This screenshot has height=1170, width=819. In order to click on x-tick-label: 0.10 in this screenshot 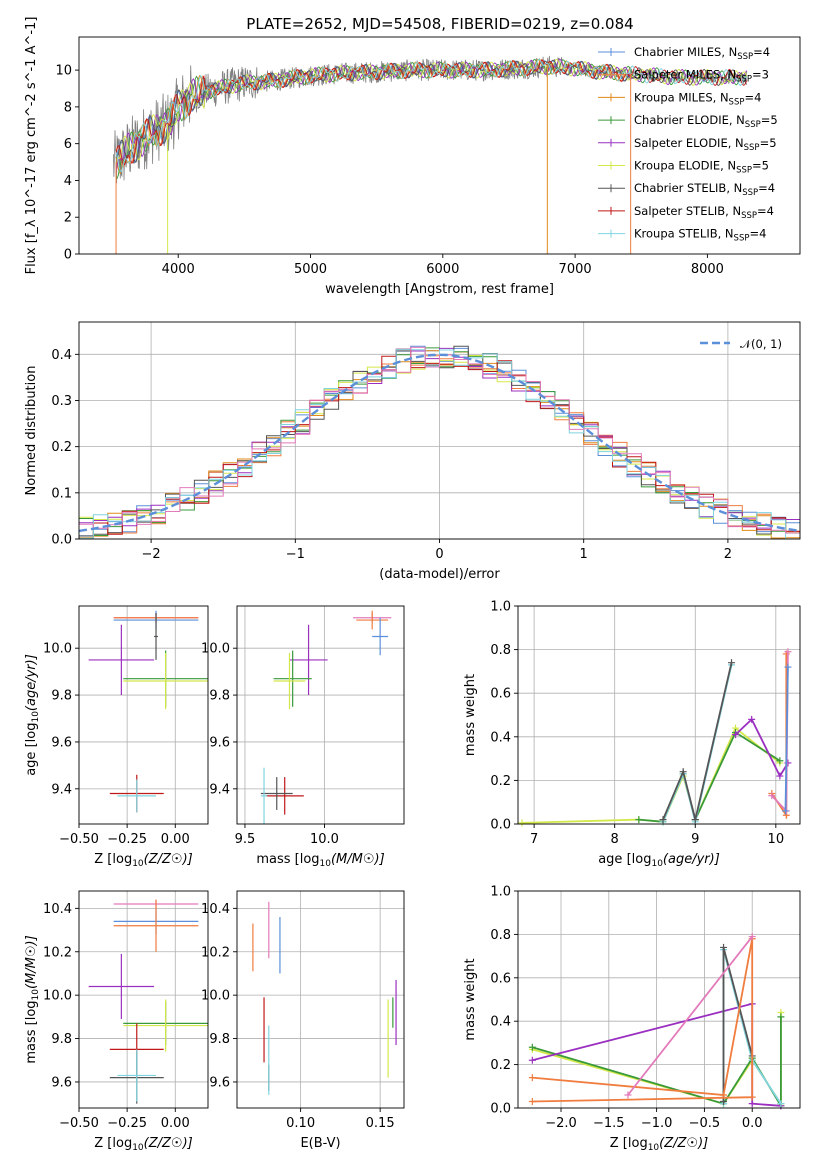, I will do `click(300, 1123)`.